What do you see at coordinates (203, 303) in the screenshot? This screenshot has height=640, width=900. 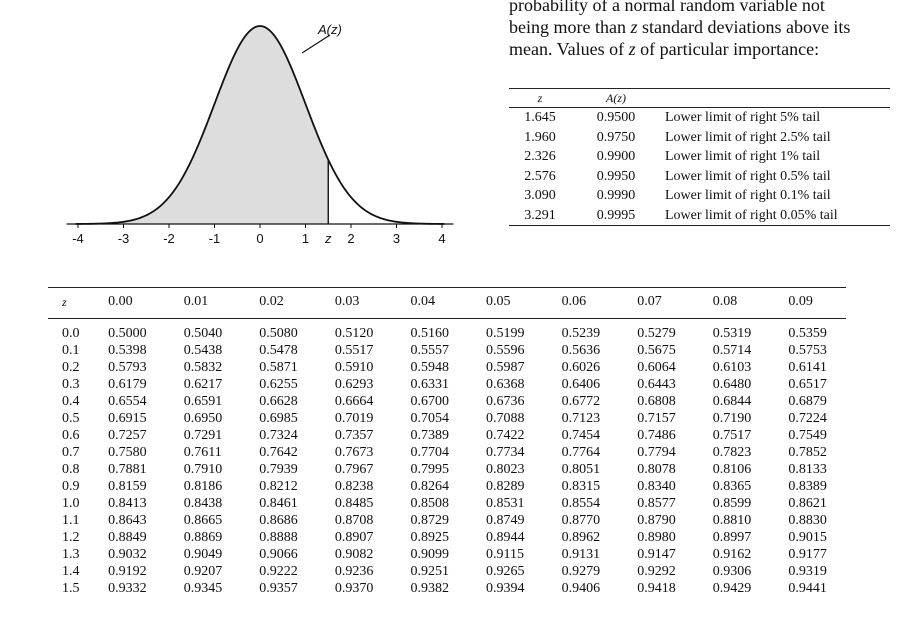 I see `column-header-decimal: 0.01` at bounding box center [203, 303].